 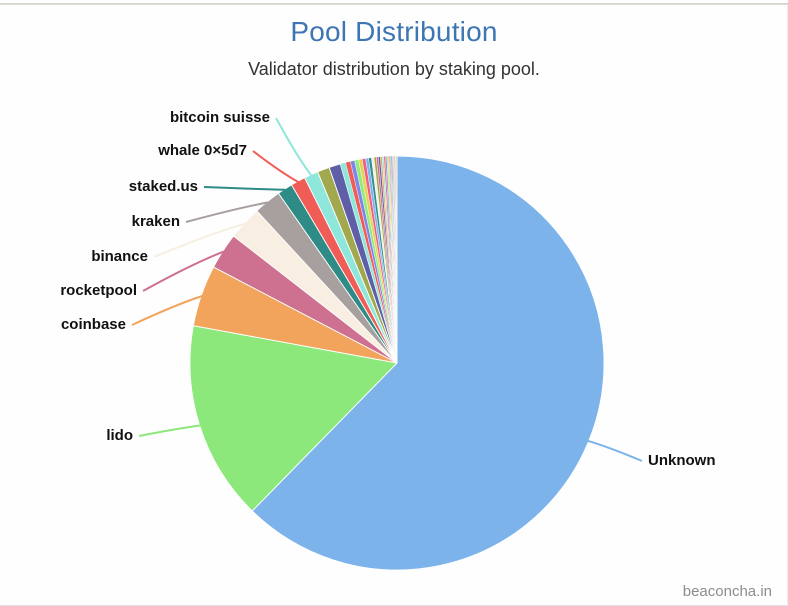 What do you see at coordinates (615, 450) in the screenshot?
I see `label-connector-unknown` at bounding box center [615, 450].